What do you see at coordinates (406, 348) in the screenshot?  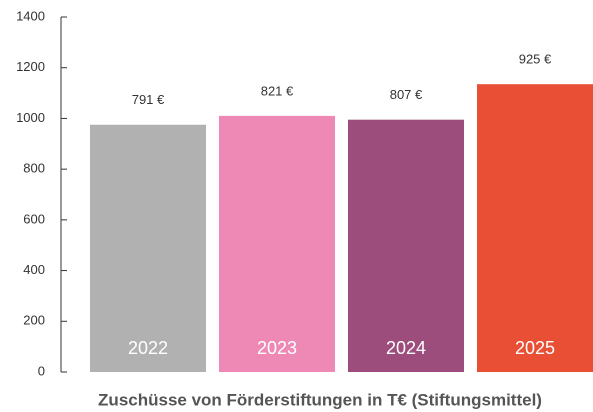 I see `x-tick-label: 2024` at bounding box center [406, 348].